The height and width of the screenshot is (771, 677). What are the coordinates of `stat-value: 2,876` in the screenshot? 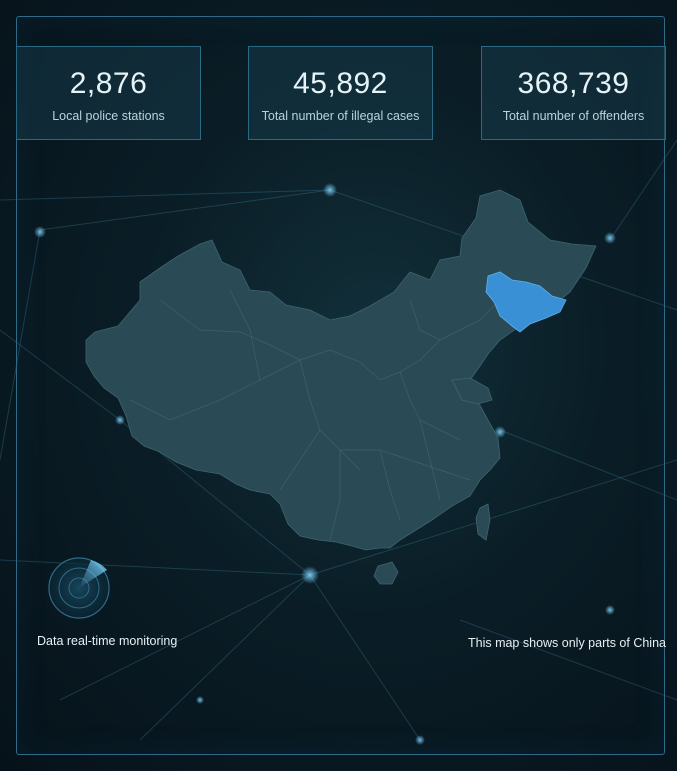 It's located at (108, 83).